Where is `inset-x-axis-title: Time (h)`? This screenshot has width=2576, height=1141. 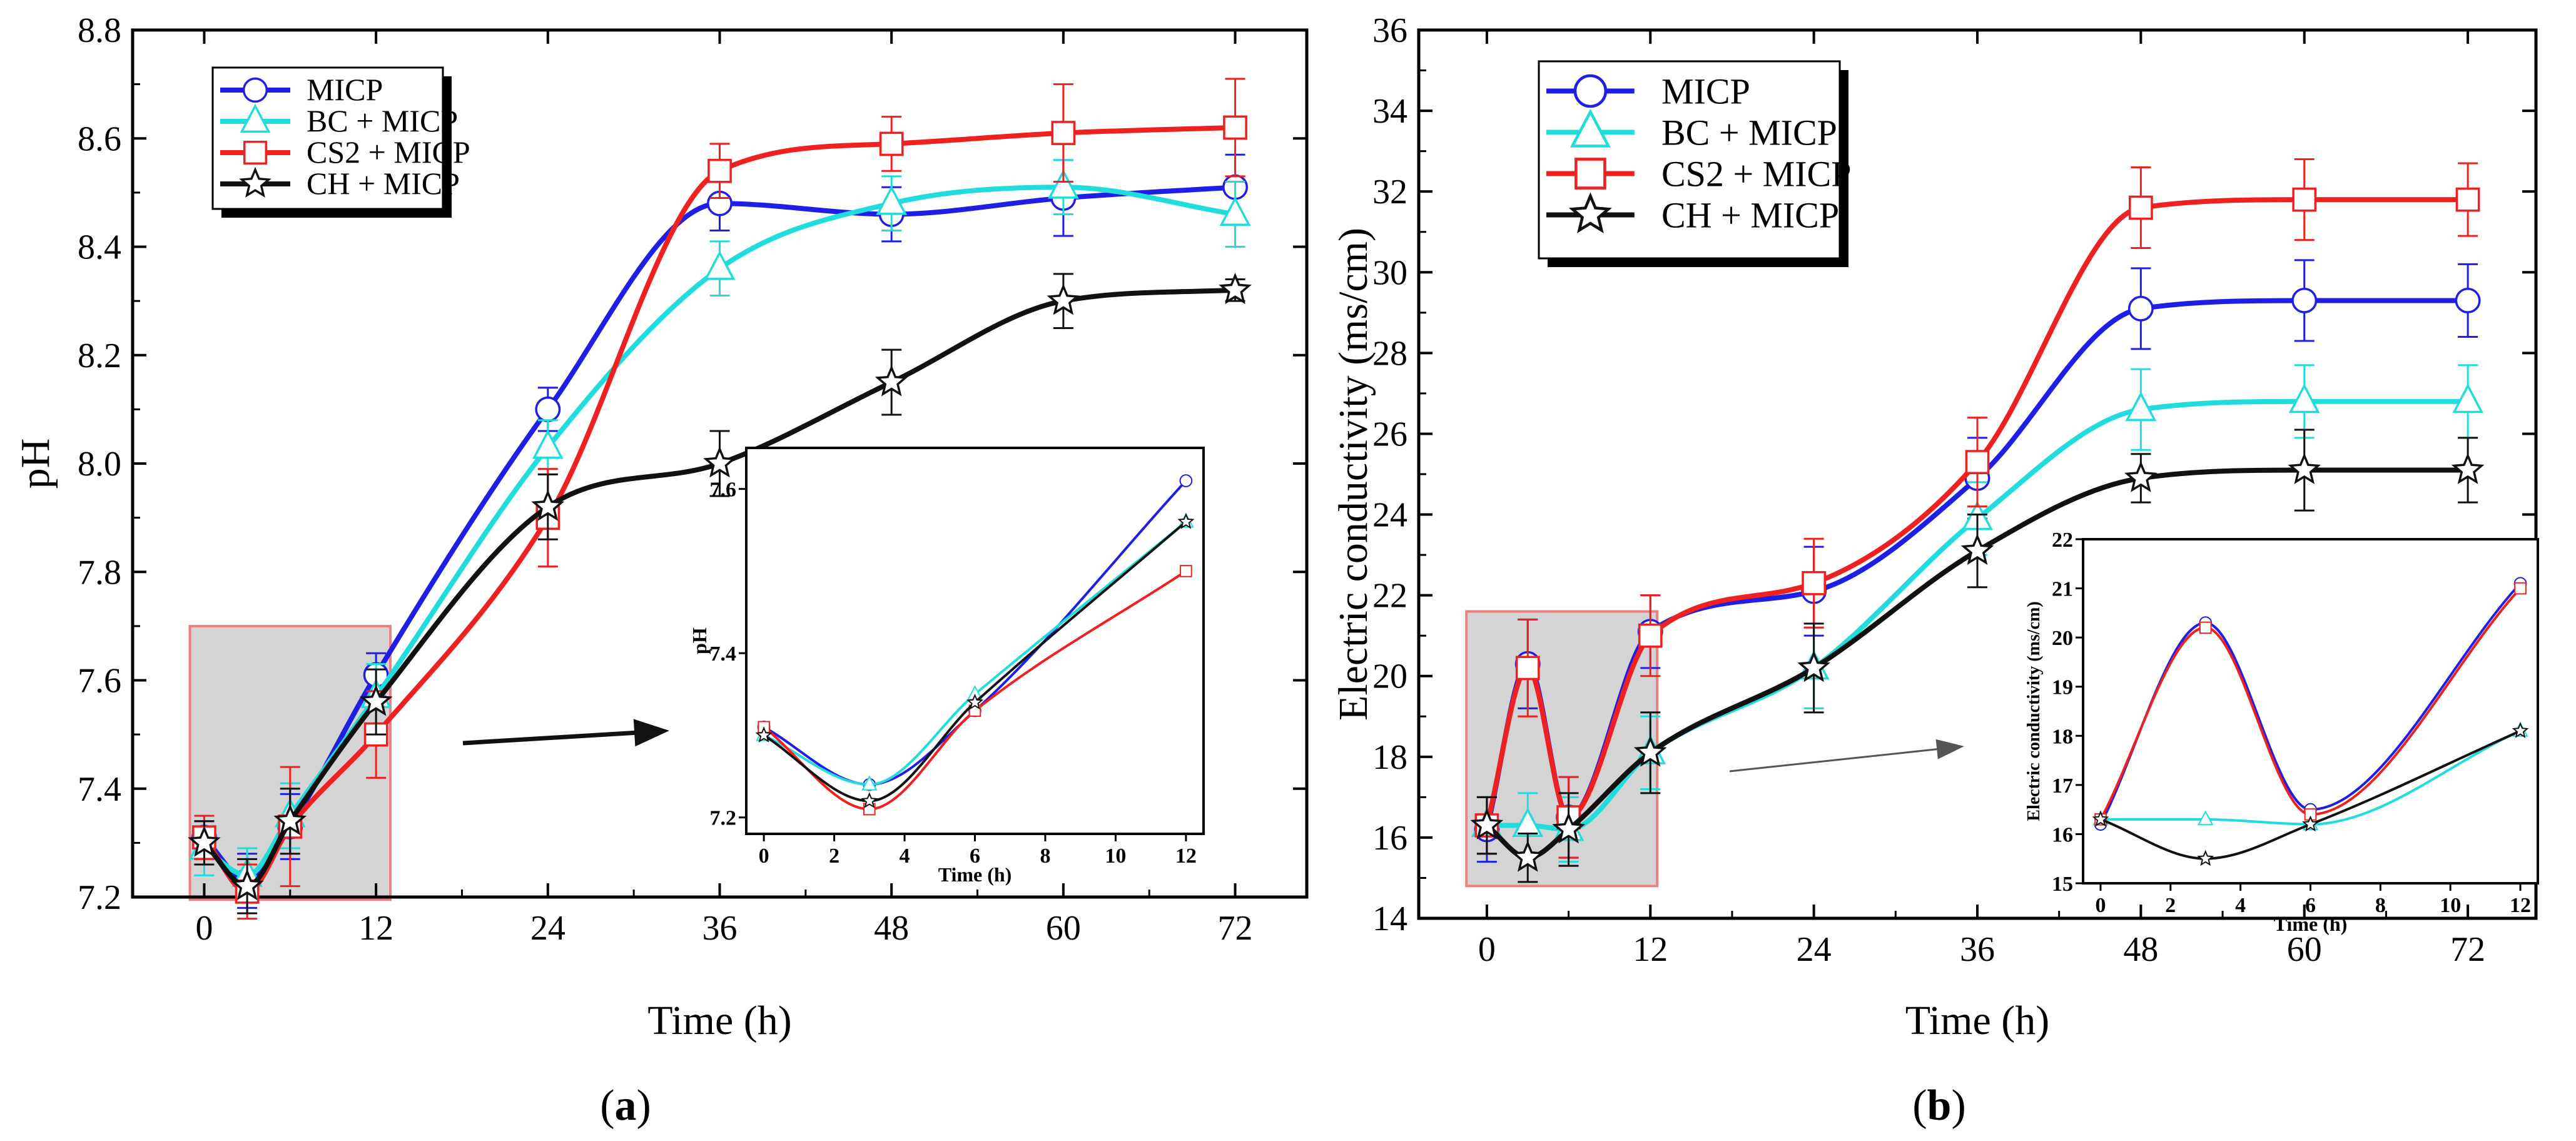 inset-x-axis-title: Time (h) is located at coordinates (975, 874).